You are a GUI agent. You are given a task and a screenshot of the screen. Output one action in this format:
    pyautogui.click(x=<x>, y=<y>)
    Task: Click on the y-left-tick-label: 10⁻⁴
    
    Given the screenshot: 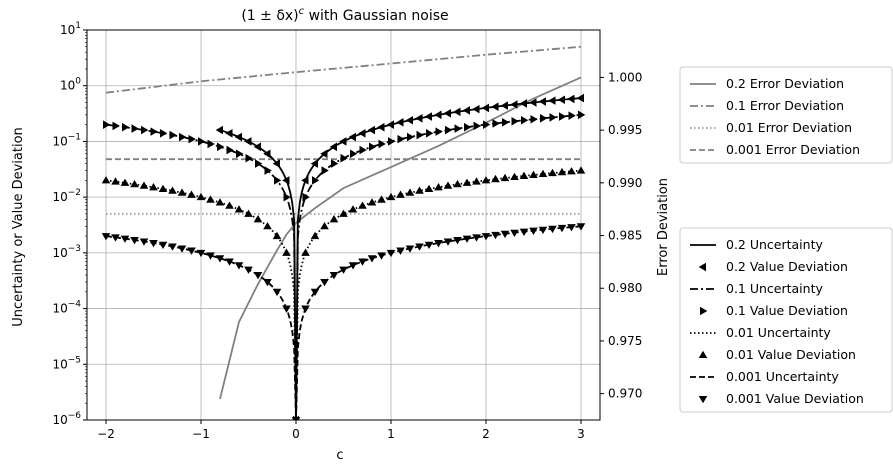 What is the action you would take?
    pyautogui.click(x=66, y=308)
    